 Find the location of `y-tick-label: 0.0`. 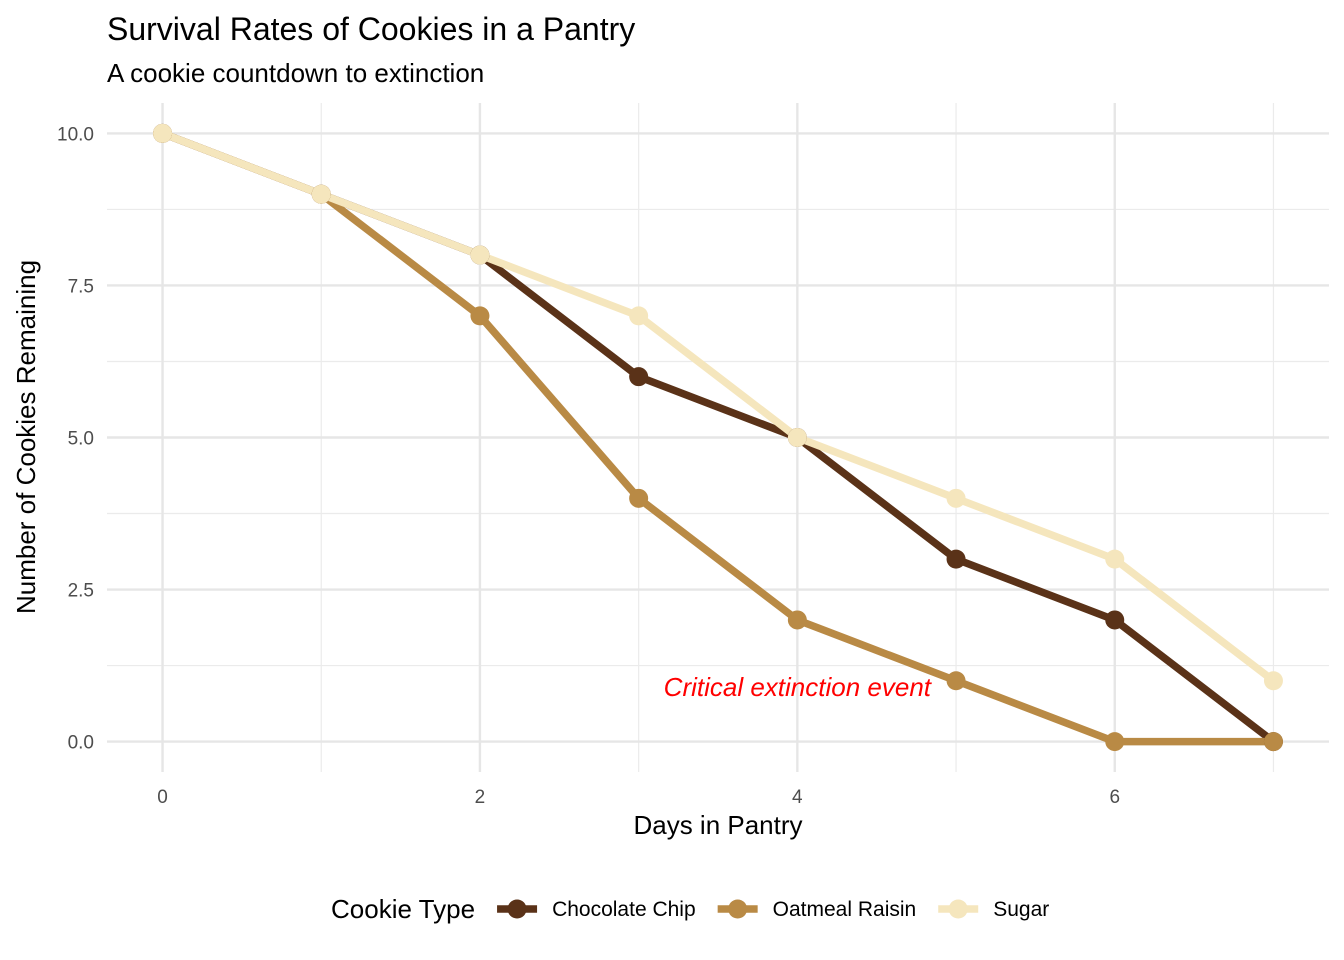

y-tick-label: 0.0 is located at coordinates (81, 743).